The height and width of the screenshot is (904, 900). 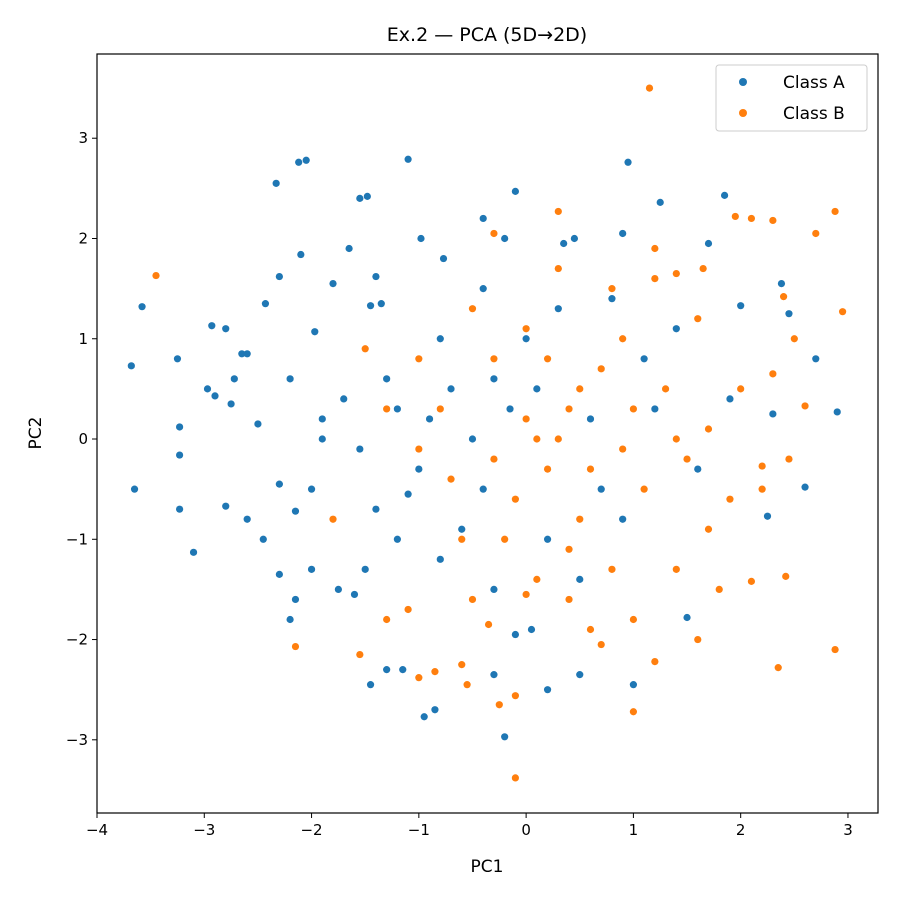 I want to click on x-axis: −4 −3 −2 −1 0 1 2 3, so click(x=469, y=826).